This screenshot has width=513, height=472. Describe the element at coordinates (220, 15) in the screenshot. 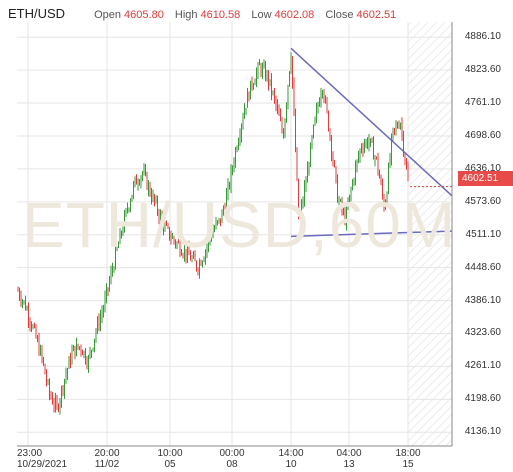

I see `high-value: 4610.58` at that location.